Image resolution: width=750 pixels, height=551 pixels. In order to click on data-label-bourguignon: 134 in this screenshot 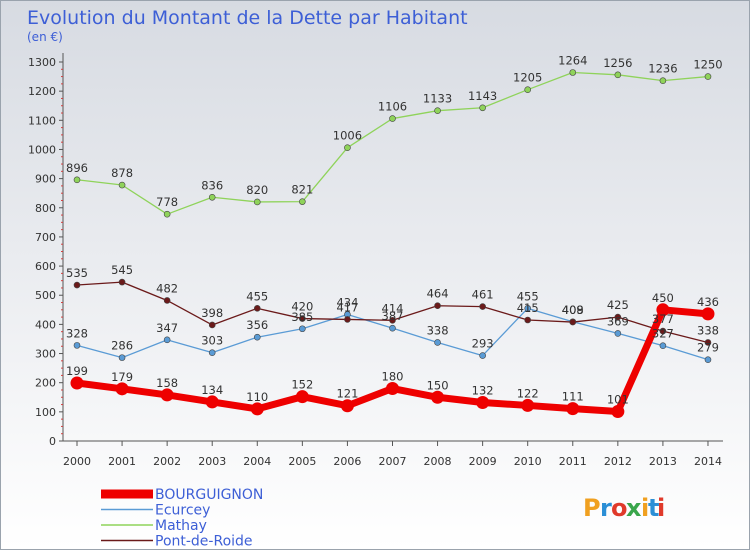, I will do `click(212, 390)`.